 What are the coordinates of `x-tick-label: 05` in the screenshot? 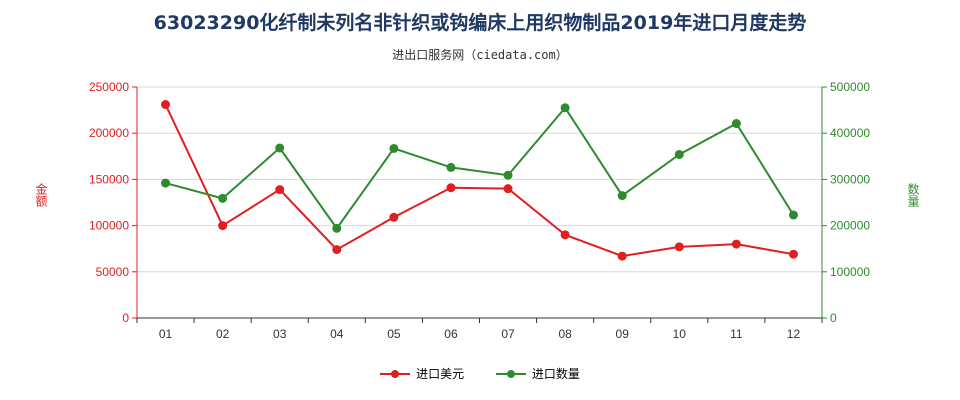 It's located at (394, 334).